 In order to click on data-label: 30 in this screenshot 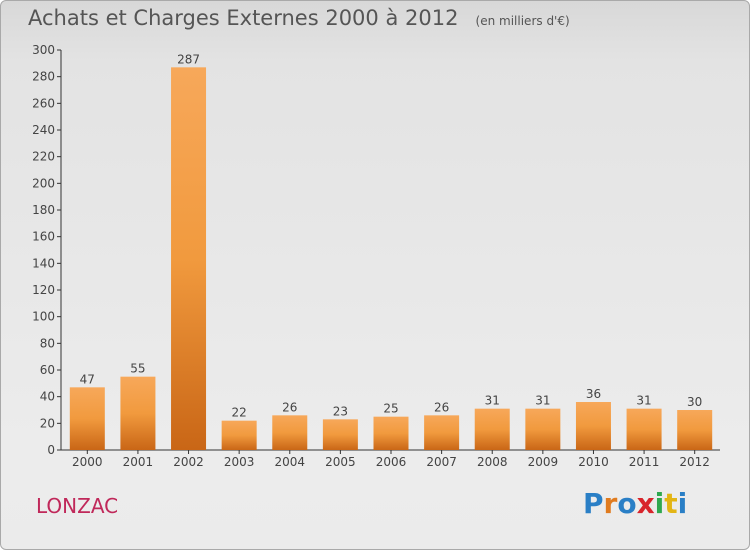, I will do `click(694, 402)`.